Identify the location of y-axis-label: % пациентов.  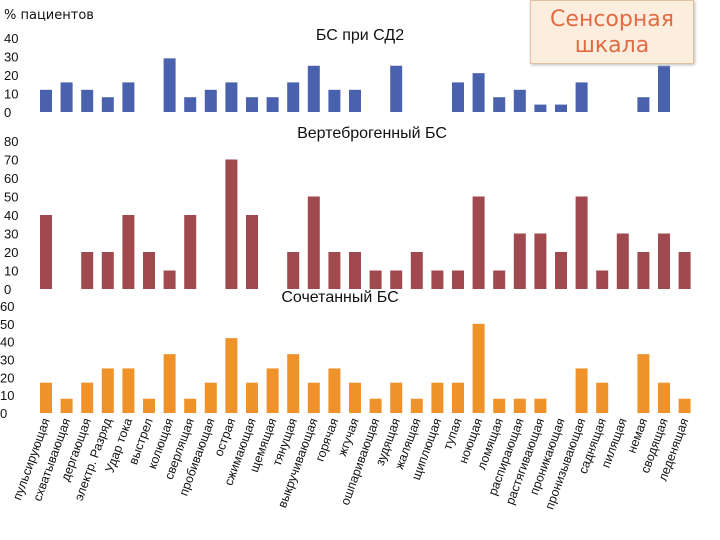
(49, 15).